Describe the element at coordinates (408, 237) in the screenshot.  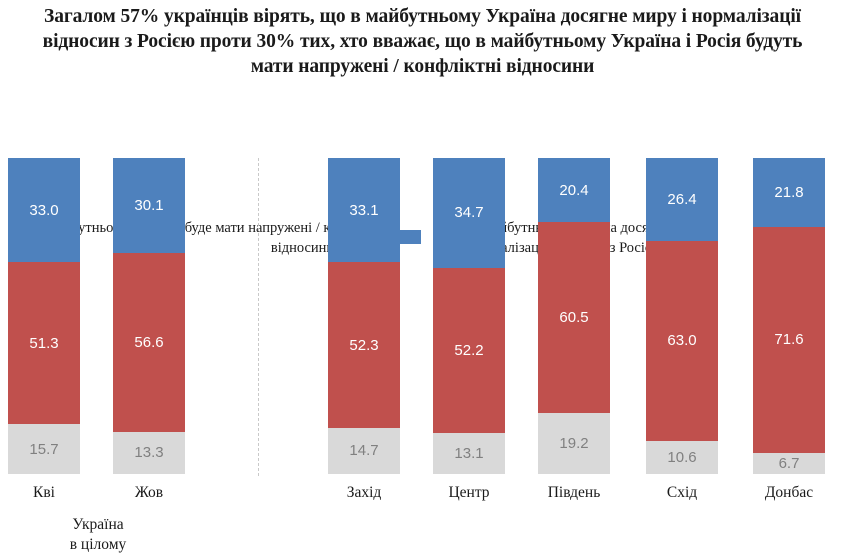
I see `legend-swatch-blue` at that location.